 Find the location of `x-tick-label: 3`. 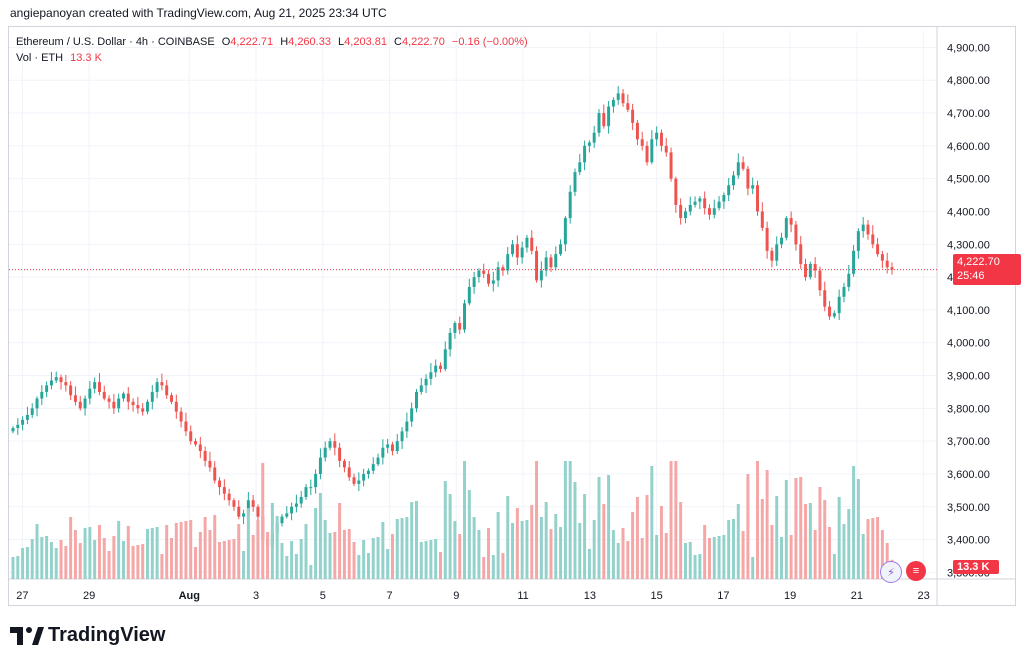

x-tick-label: 3 is located at coordinates (256, 596).